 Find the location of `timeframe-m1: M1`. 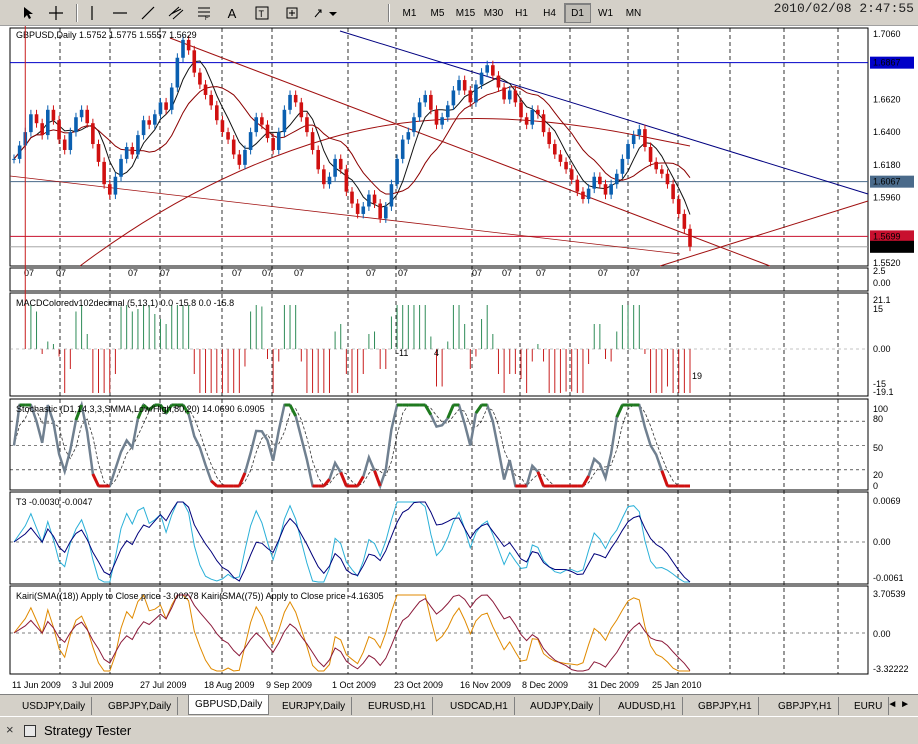

timeframe-m1: M1 is located at coordinates (409, 13).